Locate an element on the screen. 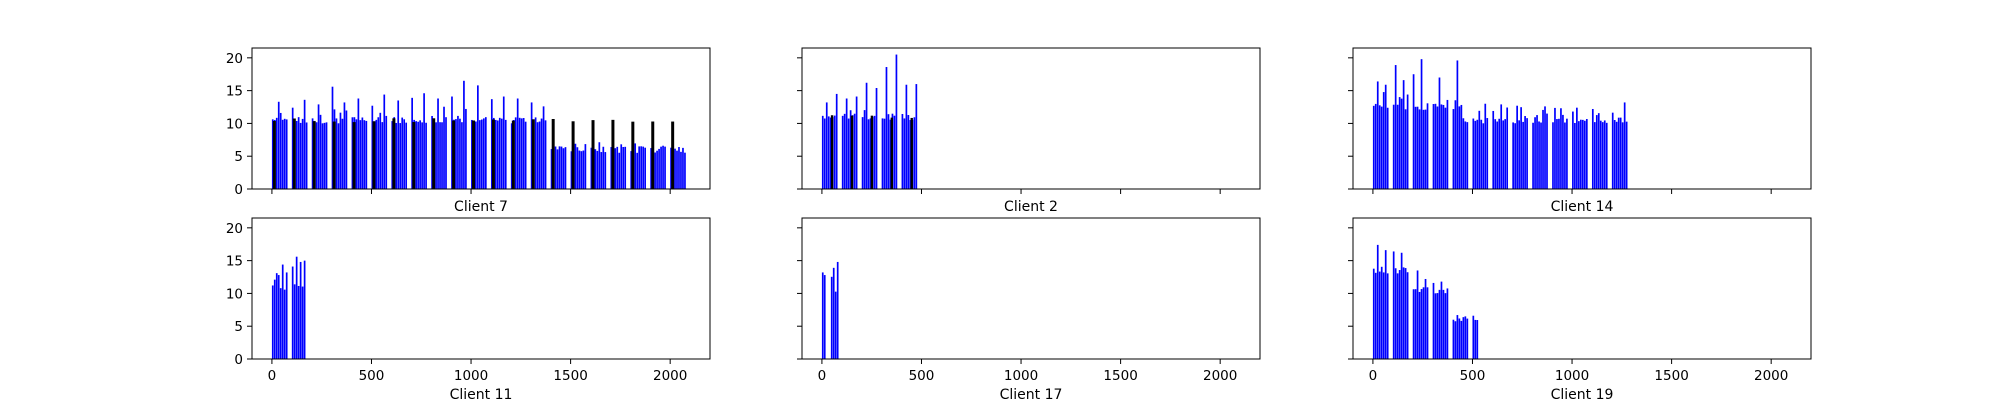 The height and width of the screenshot is (400, 2000). y-tick-label: 5 is located at coordinates (238, 157).